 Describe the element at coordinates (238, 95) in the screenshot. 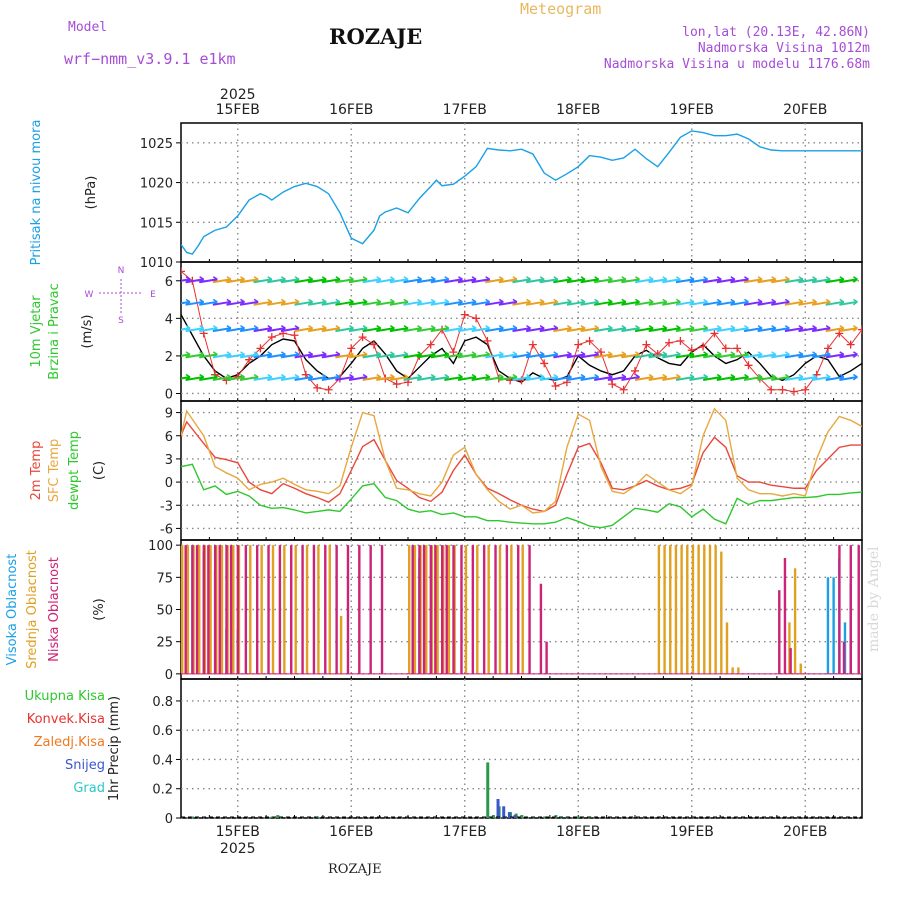

I see `top-year-label: 2025` at that location.